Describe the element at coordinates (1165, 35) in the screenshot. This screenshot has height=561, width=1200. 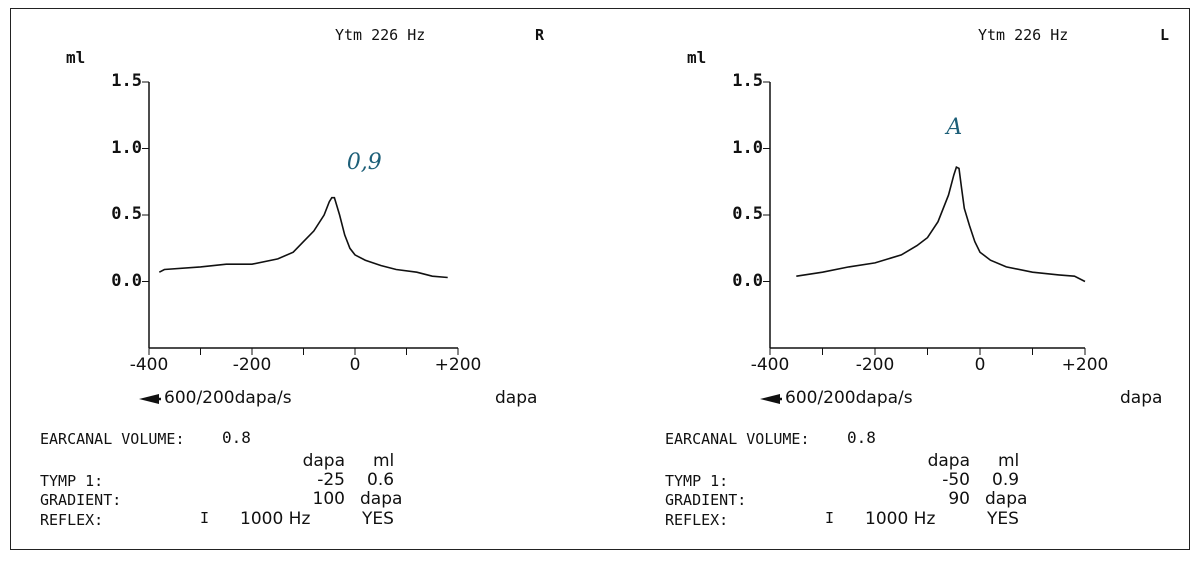
I see `ear-label: L` at that location.